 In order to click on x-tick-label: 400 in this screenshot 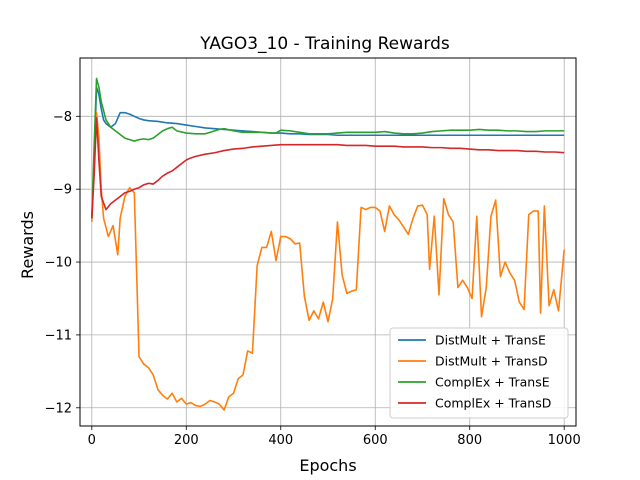, I will do `click(280, 440)`.